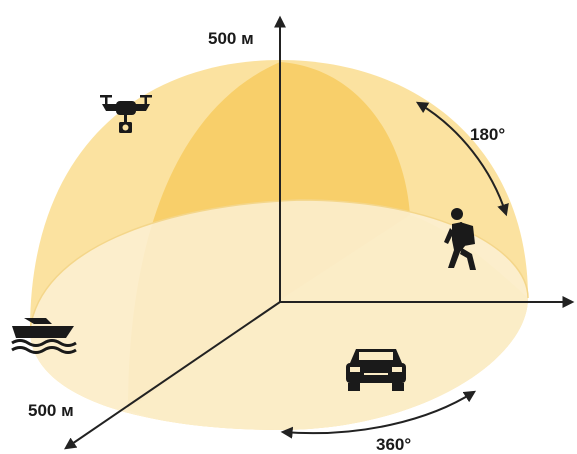 The image size is (577, 454). Describe the element at coordinates (51, 410) in the screenshot. I see `horizontal-range-label: 500 м` at that location.